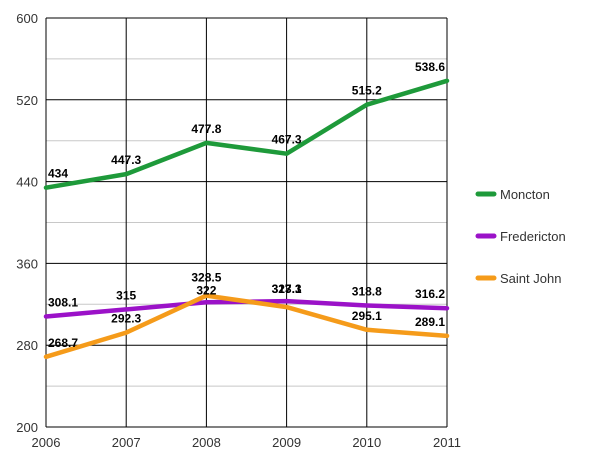 The image size is (600, 463). Describe the element at coordinates (246, 326) in the screenshot. I see `series-line-saint-john` at that location.